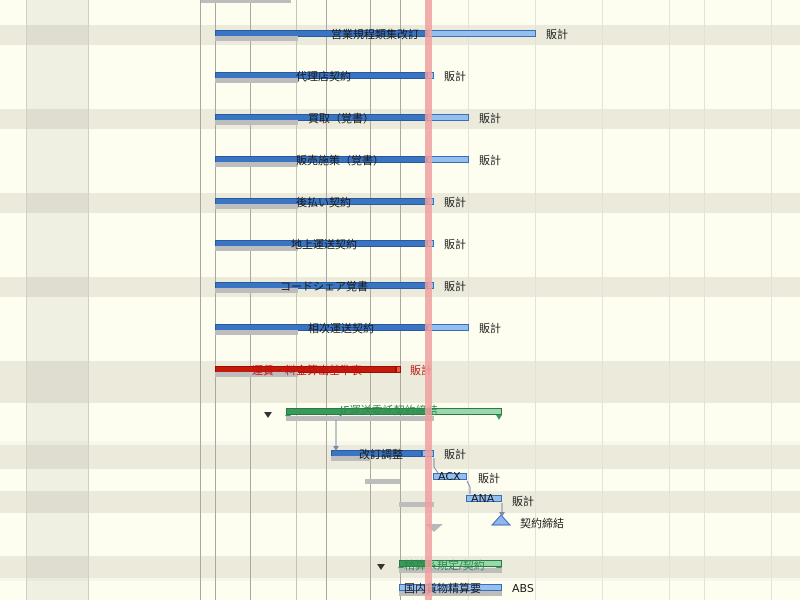 This screenshot has width=800, height=600. Describe the element at coordinates (523, 588) in the screenshot. I see `resource-label: ABS` at that location.